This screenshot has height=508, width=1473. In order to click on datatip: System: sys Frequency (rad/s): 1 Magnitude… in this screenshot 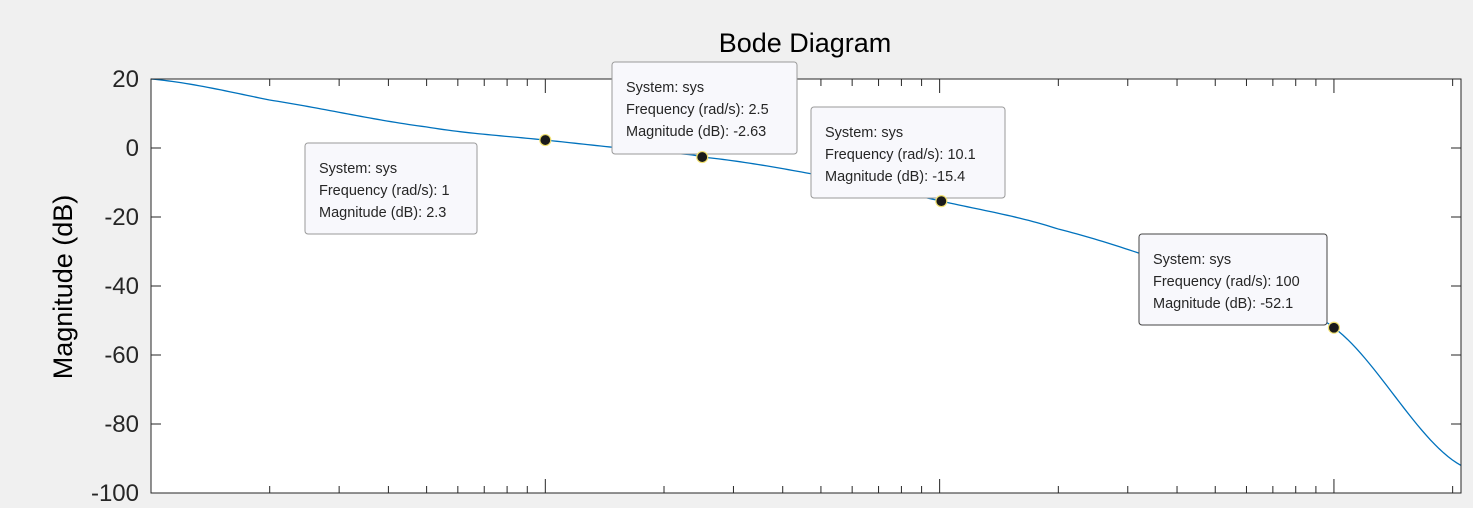, I will do `click(428, 184)`.